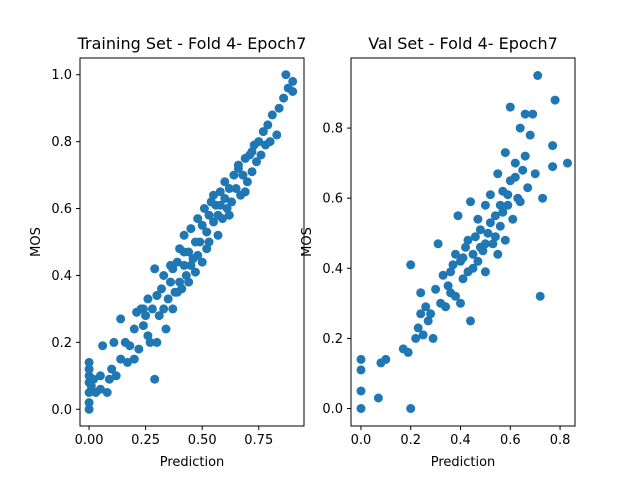  Describe the element at coordinates (36, 242) in the screenshot. I see `training-y-axis-label: MOS` at that location.